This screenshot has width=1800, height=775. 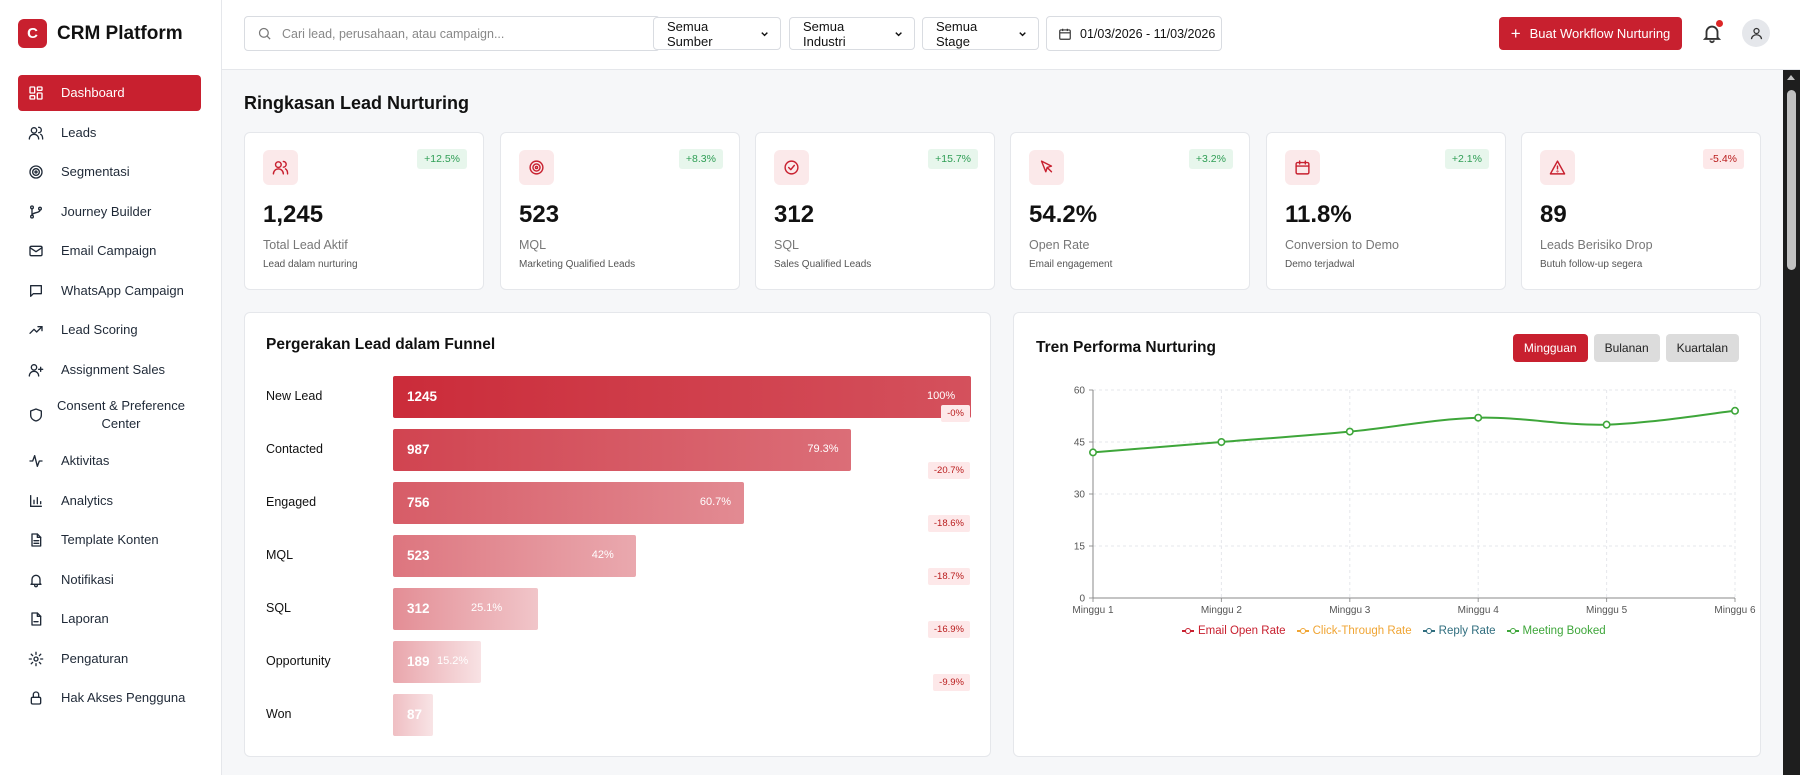 I want to click on report-icon, so click(x=36, y=619).